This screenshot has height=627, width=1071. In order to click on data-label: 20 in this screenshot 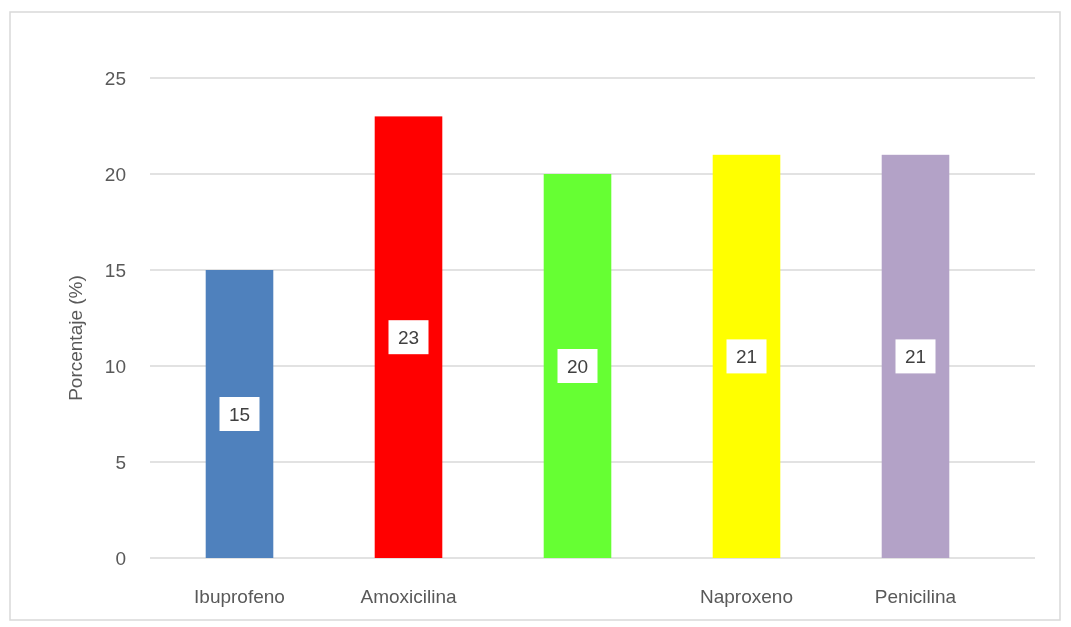, I will do `click(577, 366)`.